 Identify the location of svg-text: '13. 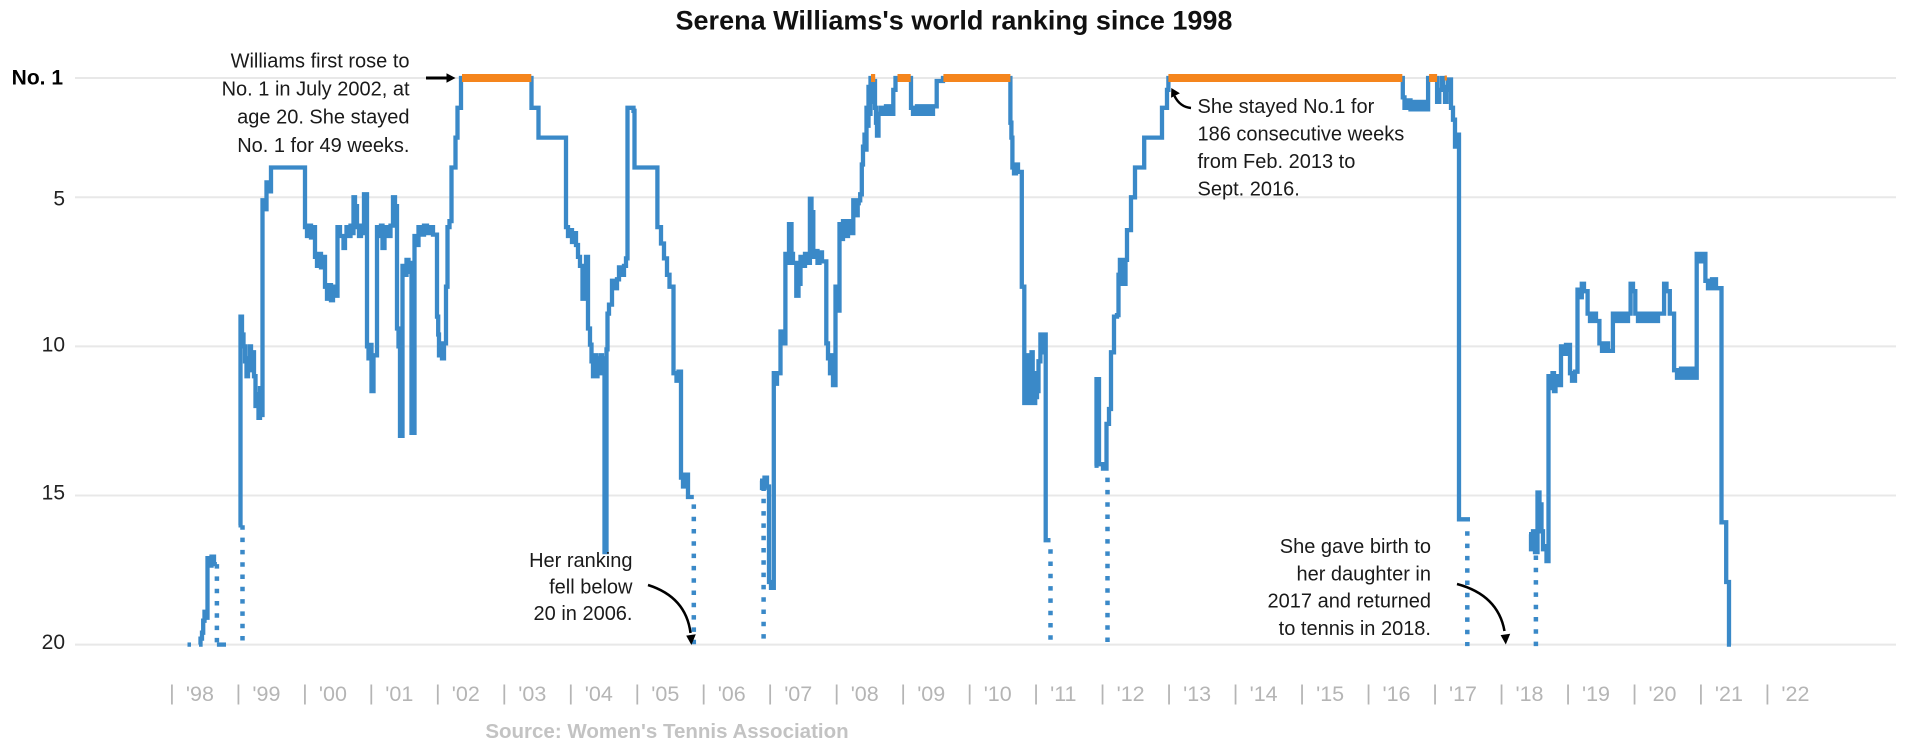
(1197, 694).